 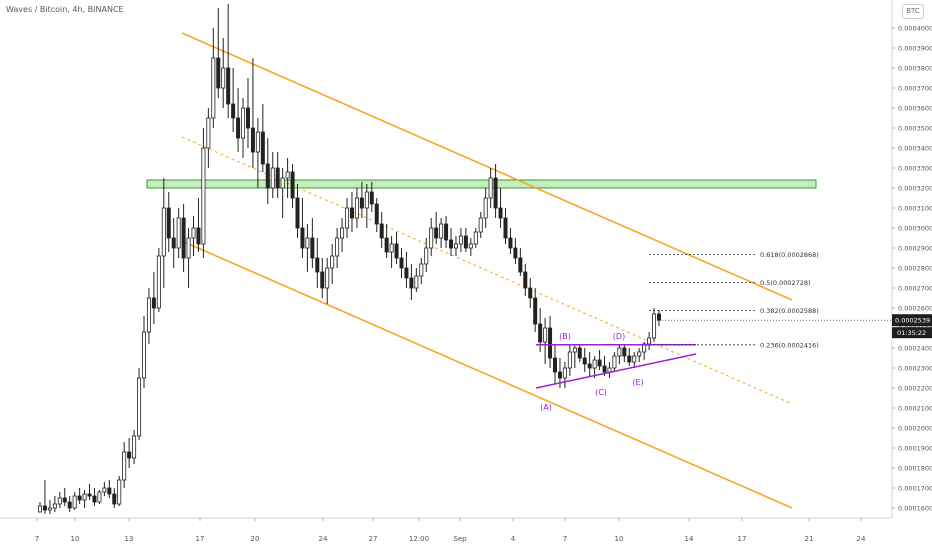 I want to click on resistance-zone, so click(x=481, y=184).